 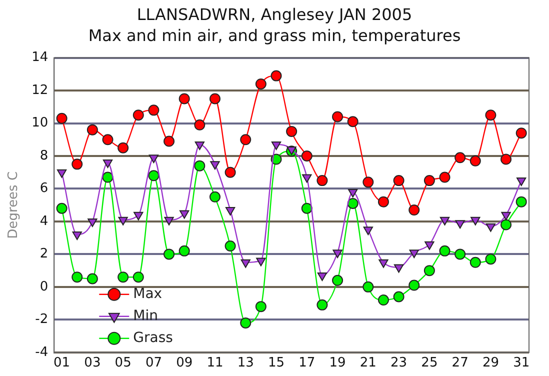 What do you see at coordinates (153, 363) in the screenshot?
I see `x-tick-label: 07` at bounding box center [153, 363].